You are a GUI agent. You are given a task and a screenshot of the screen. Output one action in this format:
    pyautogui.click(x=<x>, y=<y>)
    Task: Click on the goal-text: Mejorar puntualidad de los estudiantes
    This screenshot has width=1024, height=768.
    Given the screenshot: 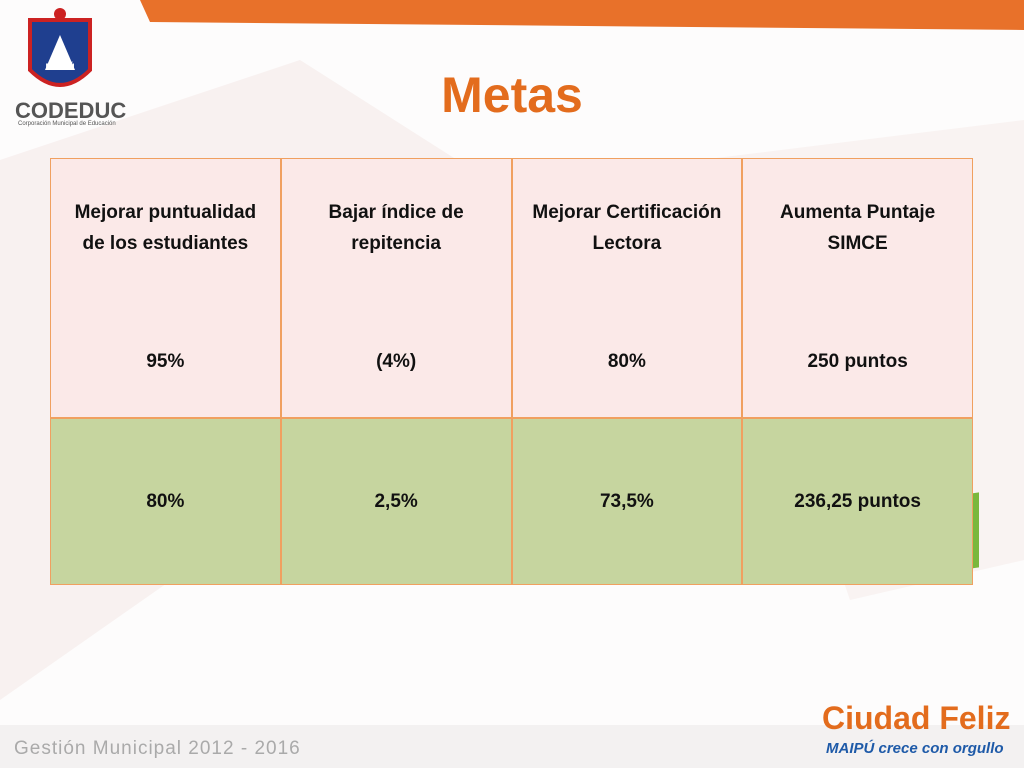 What is the action you would take?
    pyautogui.click(x=165, y=228)
    